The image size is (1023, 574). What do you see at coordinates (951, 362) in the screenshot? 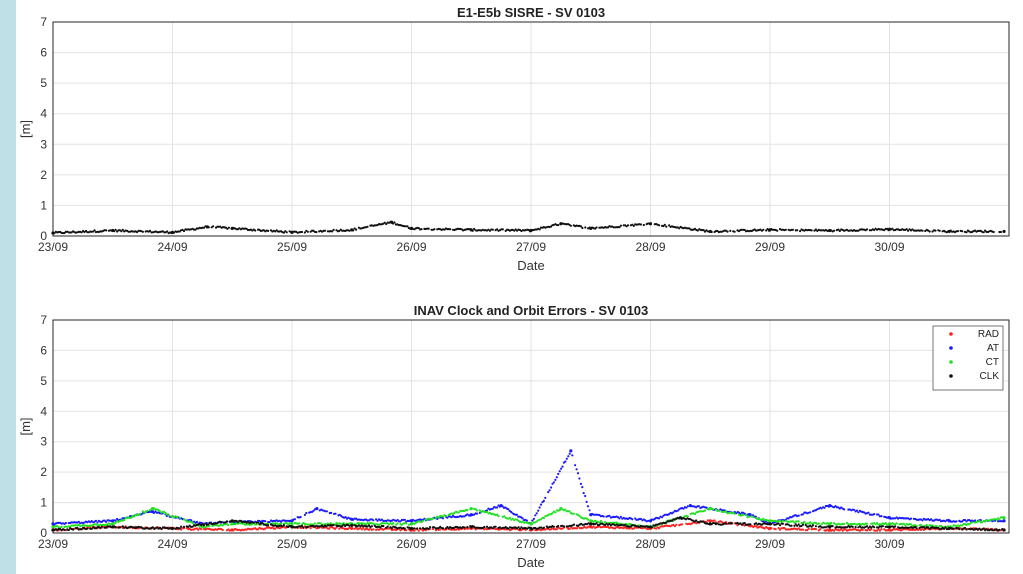
I see `legend-marker-ct` at bounding box center [951, 362].